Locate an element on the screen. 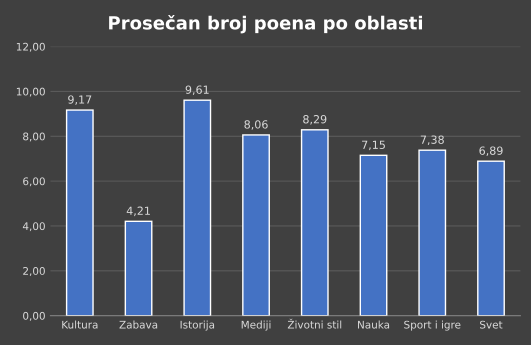 The height and width of the screenshot is (345, 531). x-tick-label: Sport i igre is located at coordinates (432, 325).